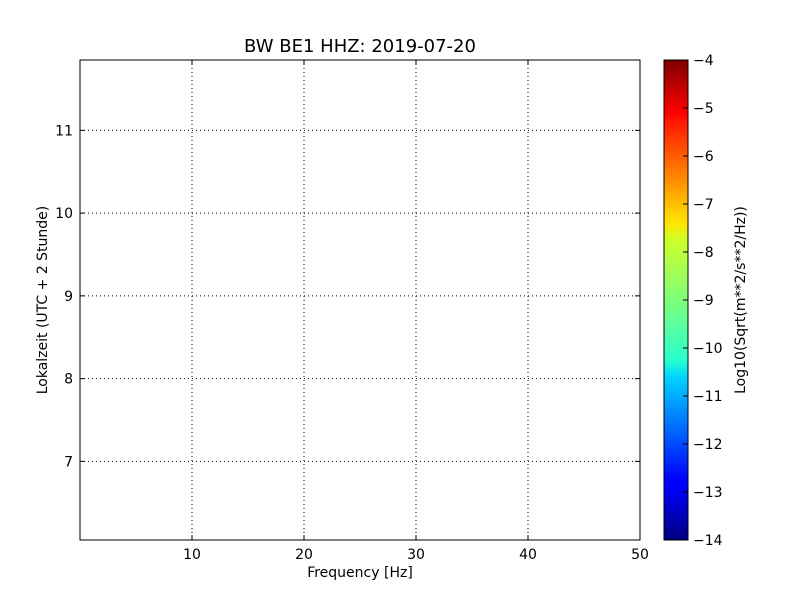  I want to click on colorbar-tick-label: −9, so click(703, 301).